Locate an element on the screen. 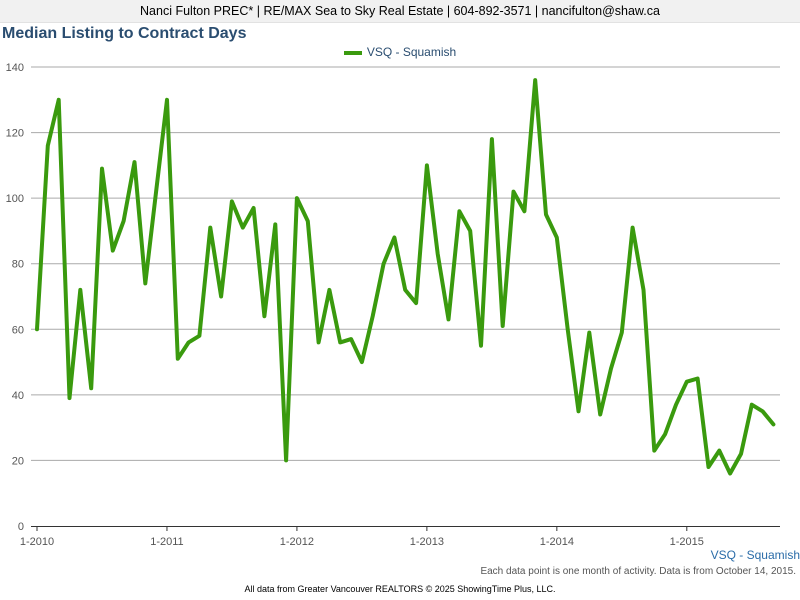 This screenshot has width=800, height=600. y-tick-label: 80 is located at coordinates (18, 265).